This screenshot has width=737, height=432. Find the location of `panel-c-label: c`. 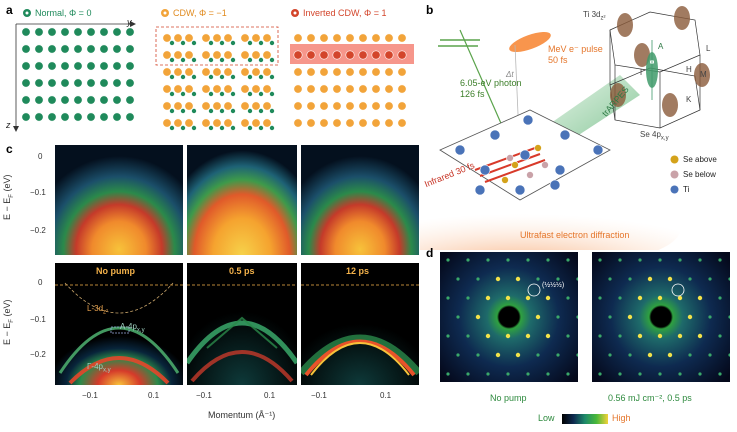

panel-c-label: c is located at coordinates (9, 149).